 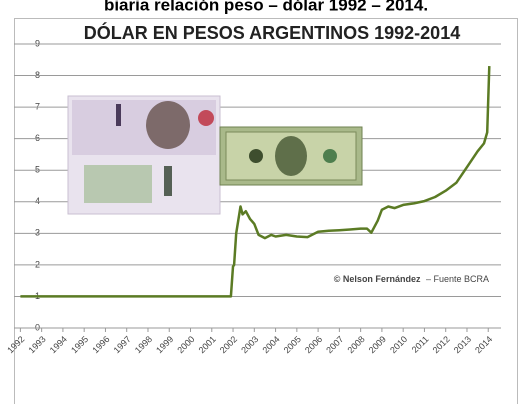 I want to click on y-tick-label: 0, so click(x=37, y=327).